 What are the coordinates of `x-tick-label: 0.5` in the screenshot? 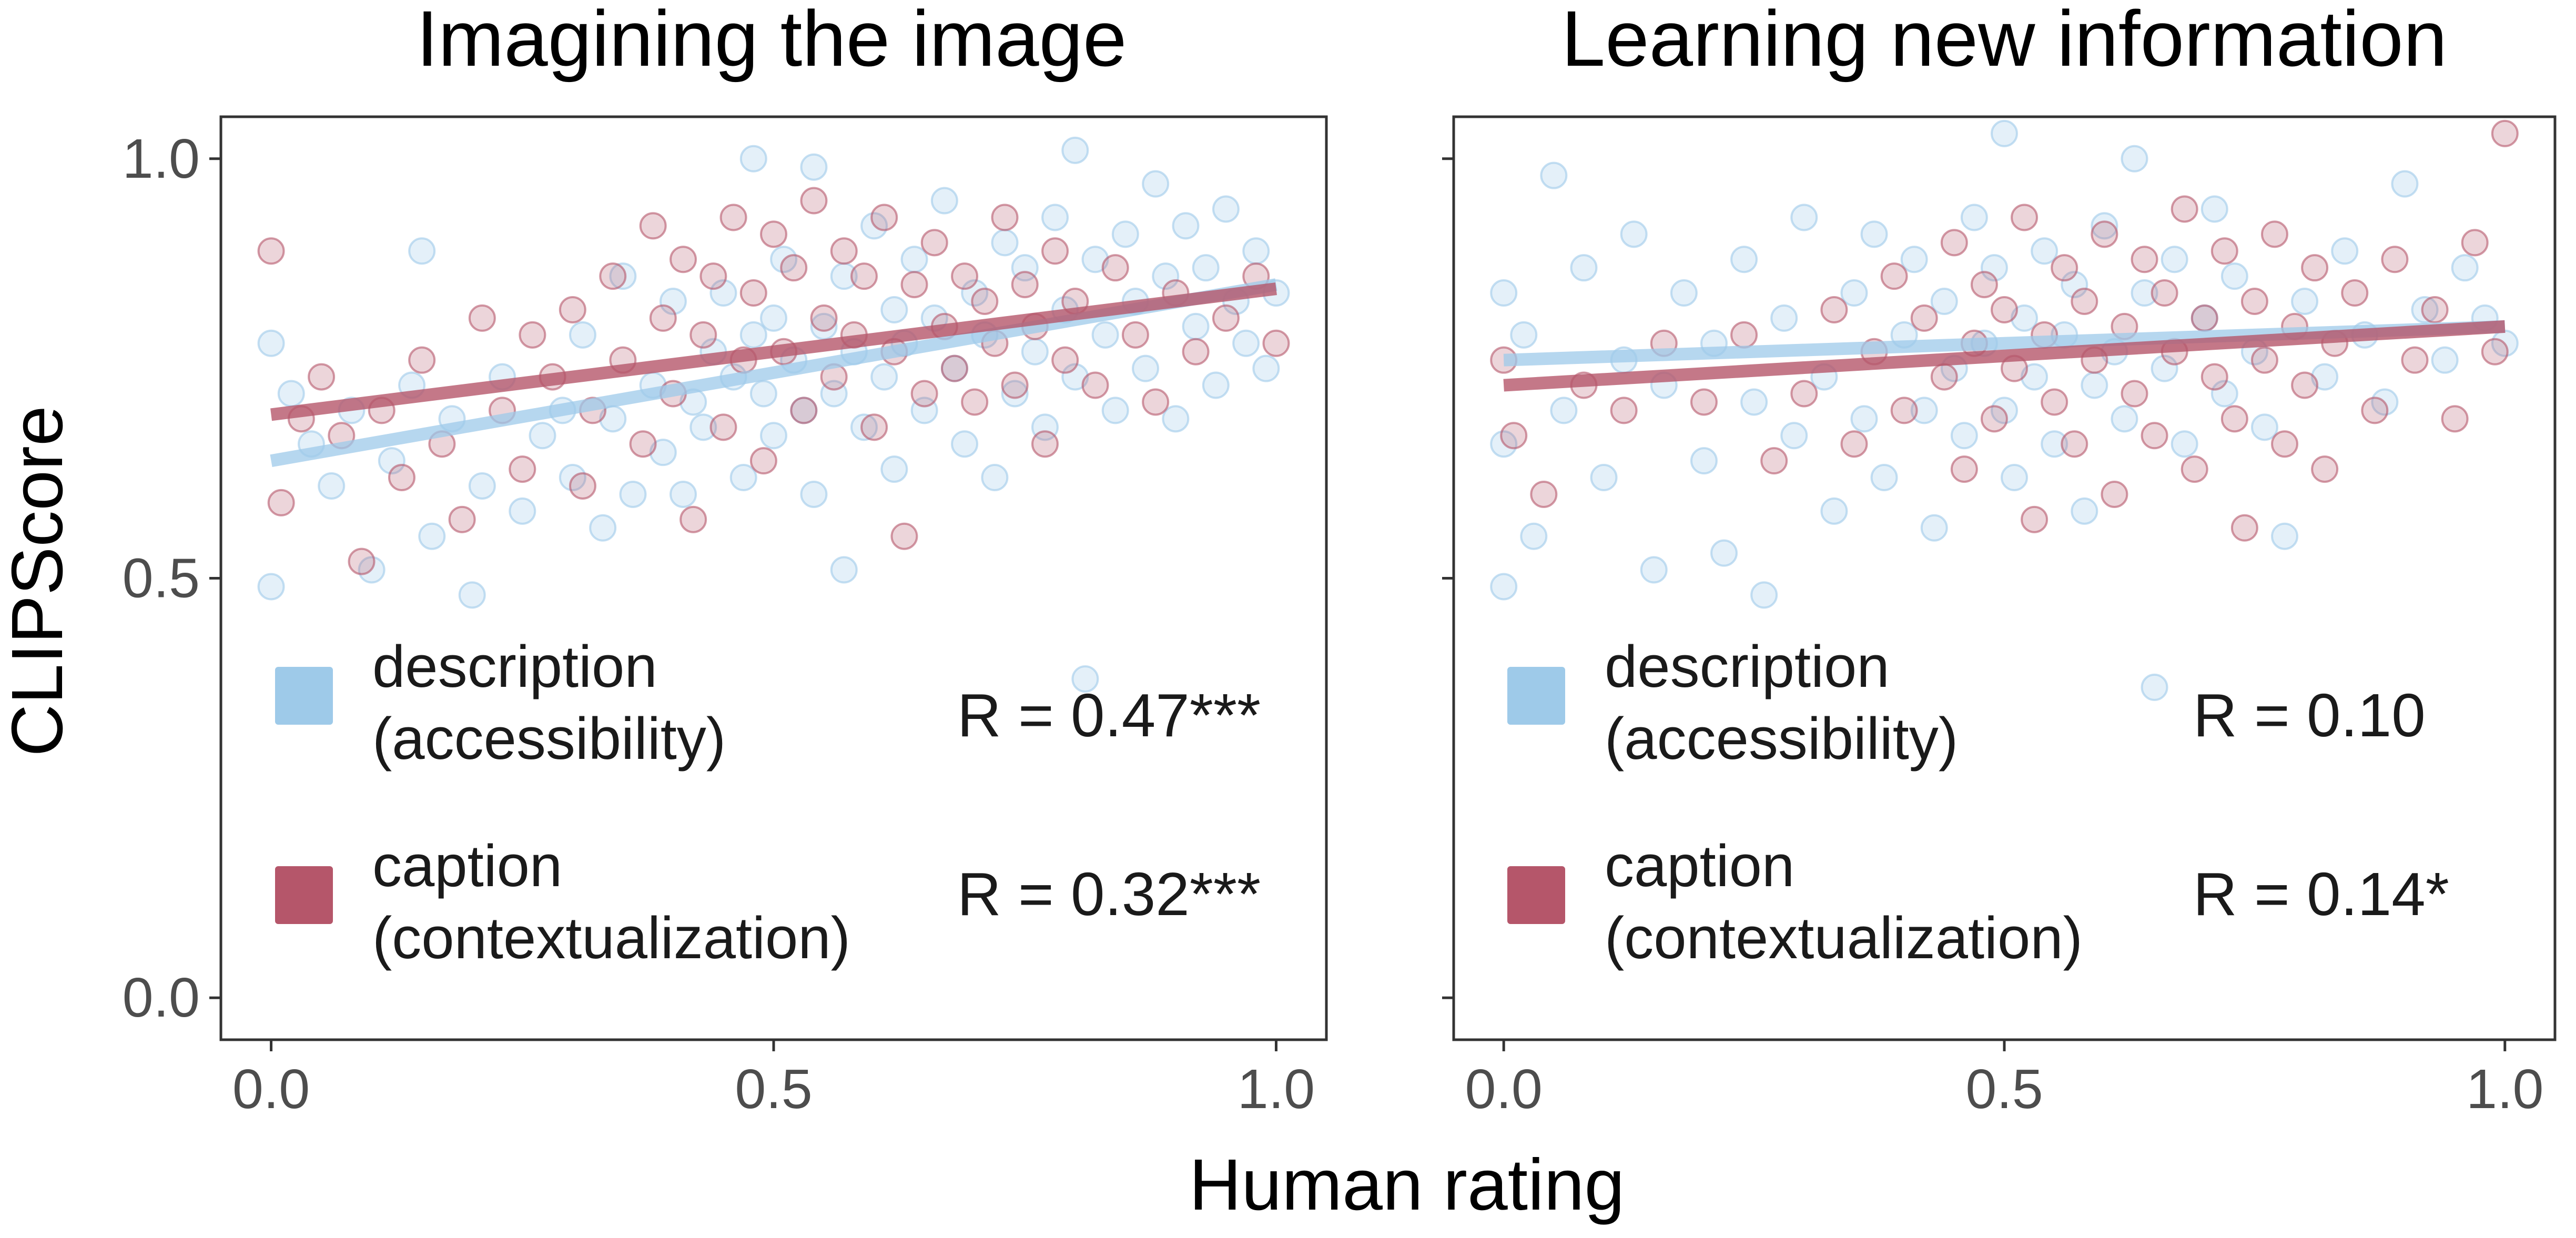 It's located at (2004, 1089).